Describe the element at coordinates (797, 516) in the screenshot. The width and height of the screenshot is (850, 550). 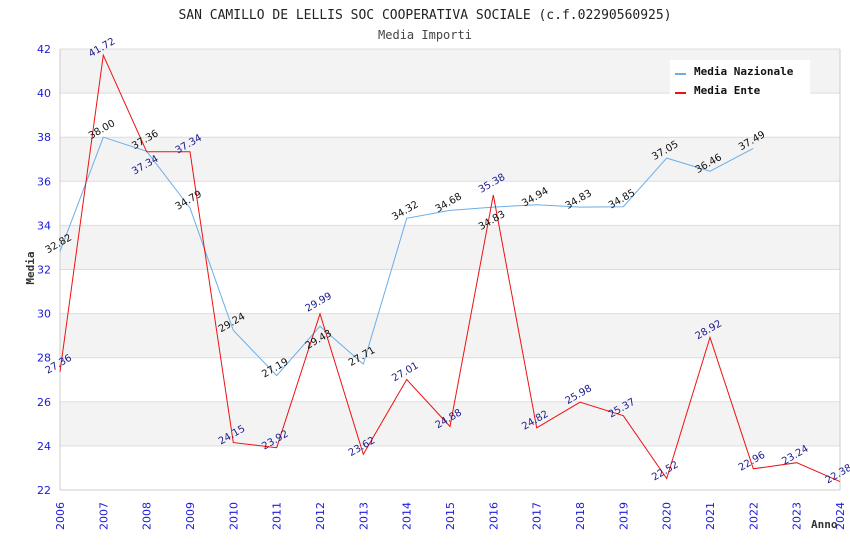
I see `x-tick-label: 2023` at that location.